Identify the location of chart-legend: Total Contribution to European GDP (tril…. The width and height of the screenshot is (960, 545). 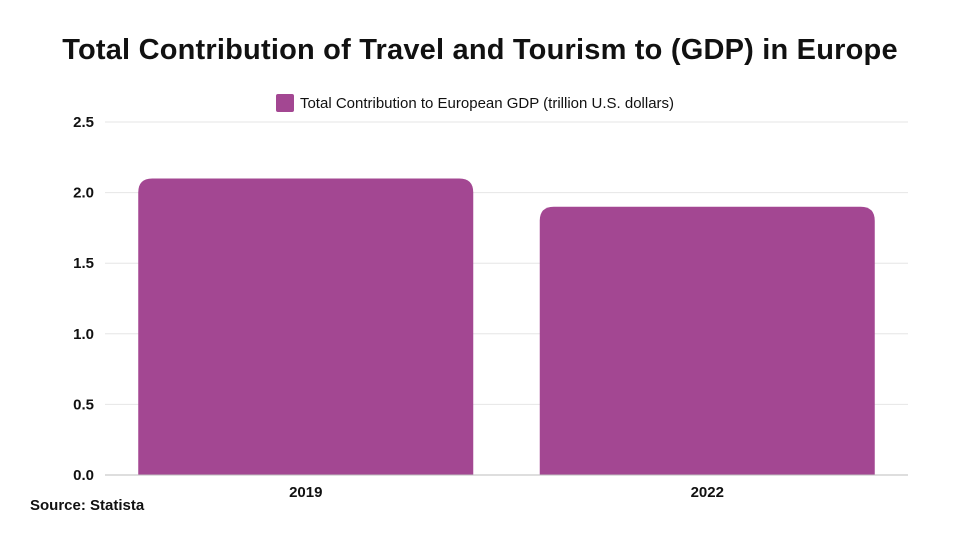
(480, 103).